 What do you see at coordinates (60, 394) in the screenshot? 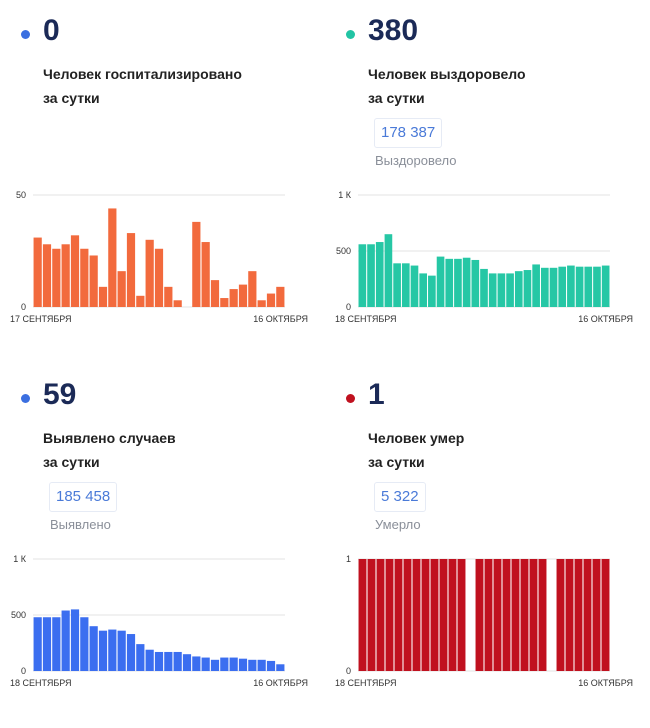
I see `stat-value: 59` at bounding box center [60, 394].